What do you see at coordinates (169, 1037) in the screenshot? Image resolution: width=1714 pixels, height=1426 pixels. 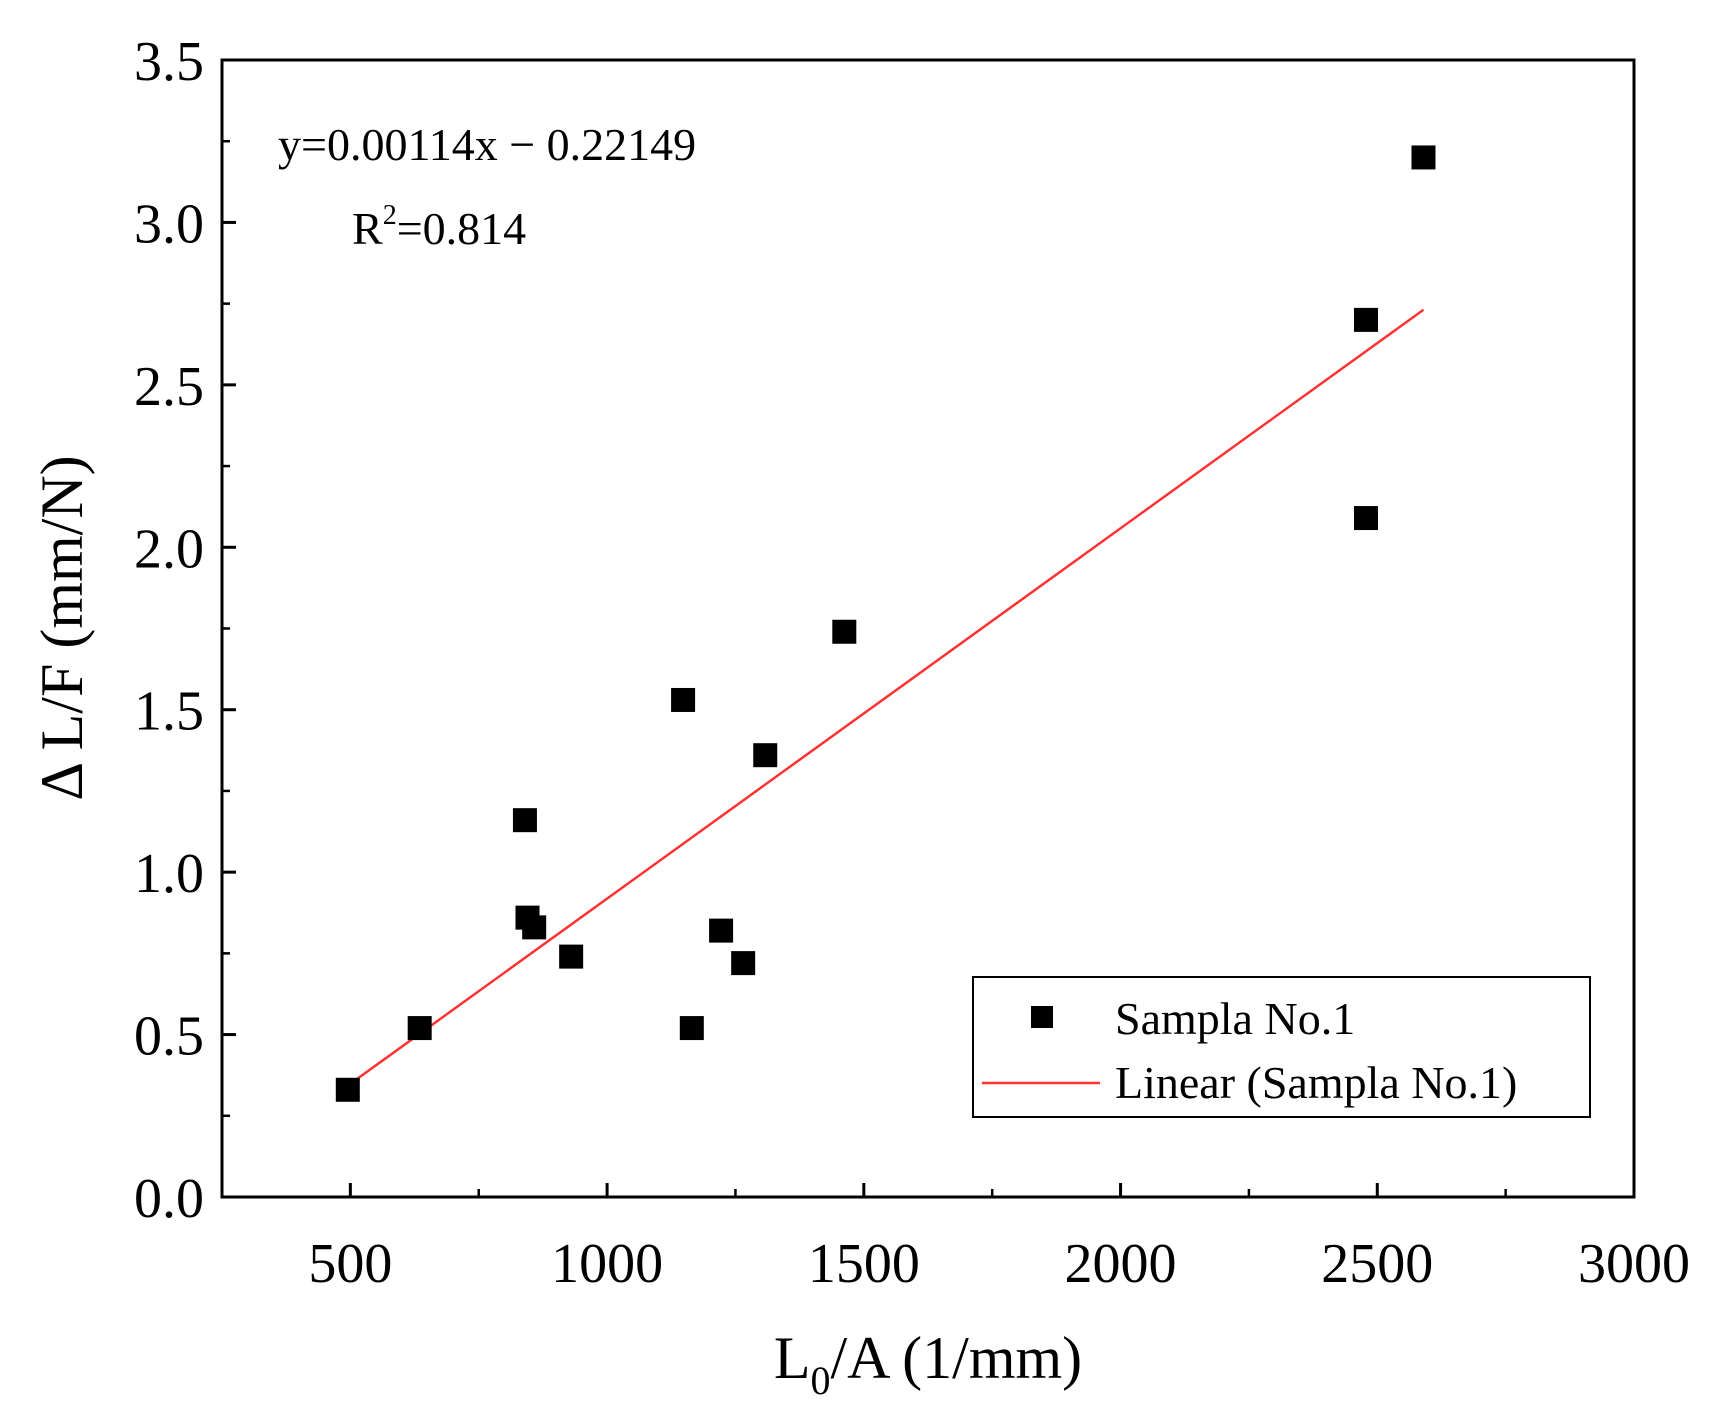 I see `y-tick-label: 0.5` at bounding box center [169, 1037].